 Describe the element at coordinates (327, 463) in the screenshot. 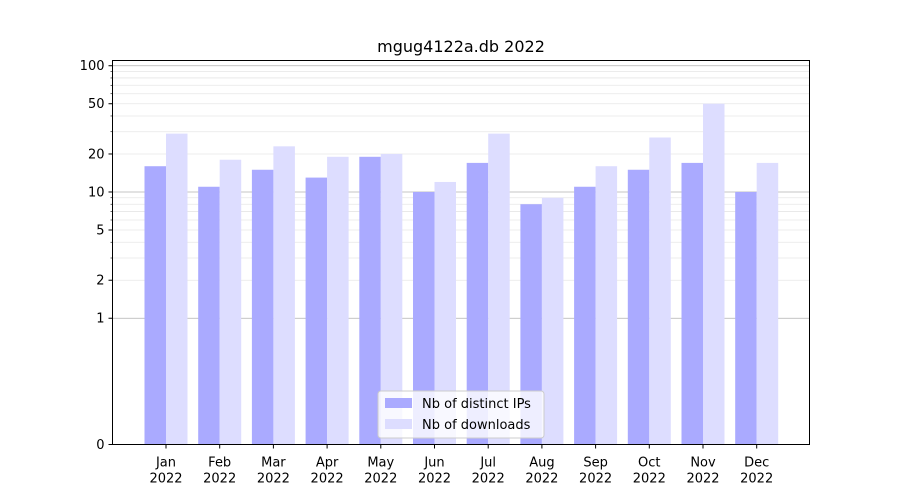

I see `x-tick-label-month: Apr` at that location.